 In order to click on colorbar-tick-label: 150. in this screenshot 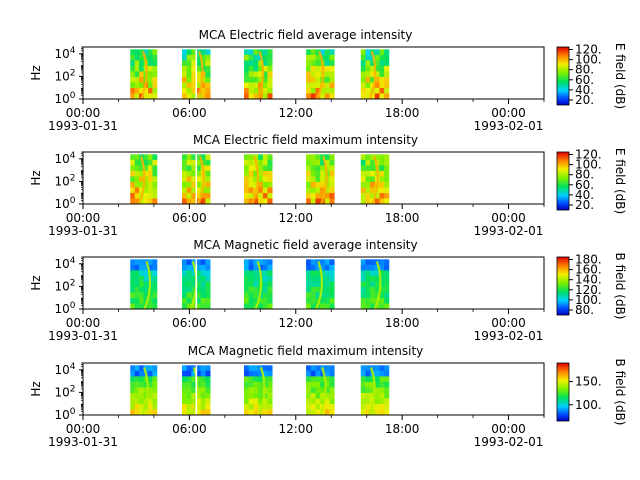, I will do `click(588, 382)`.